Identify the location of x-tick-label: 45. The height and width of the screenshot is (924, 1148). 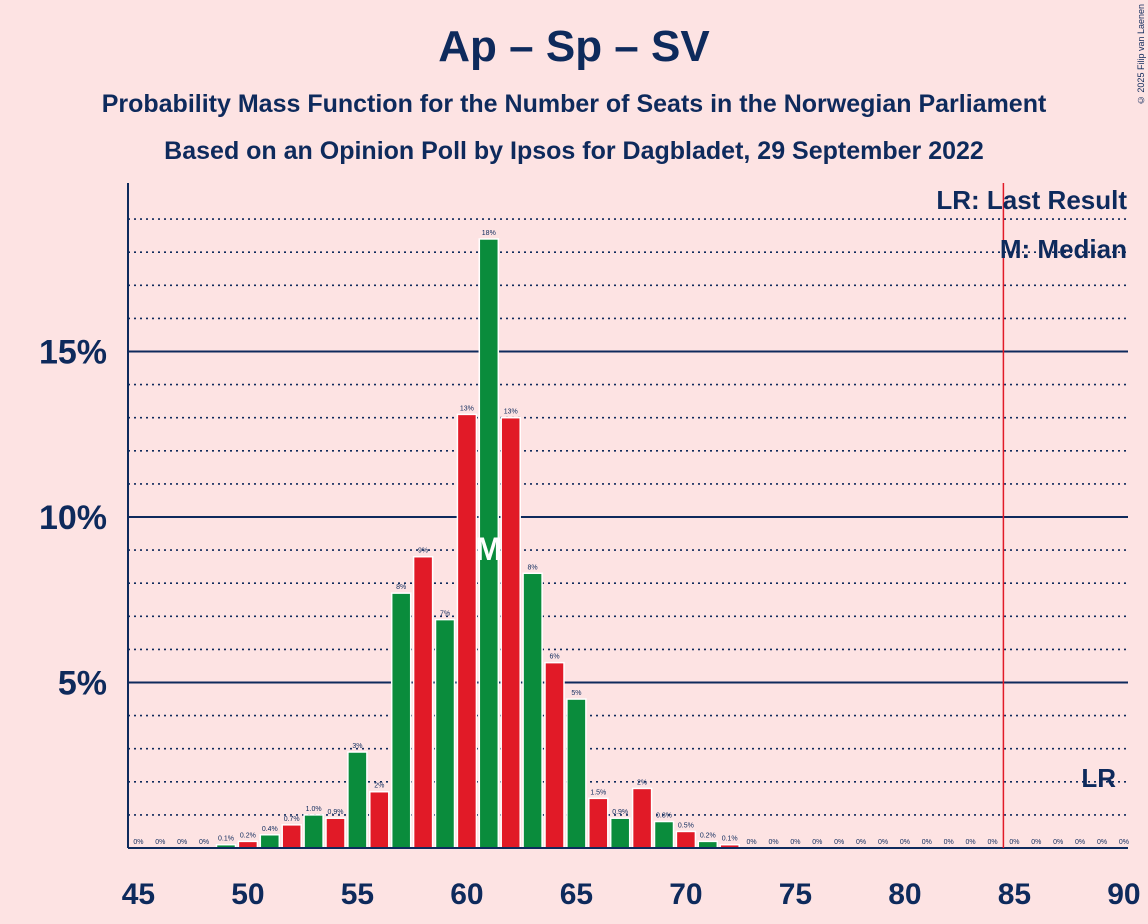
(138, 894).